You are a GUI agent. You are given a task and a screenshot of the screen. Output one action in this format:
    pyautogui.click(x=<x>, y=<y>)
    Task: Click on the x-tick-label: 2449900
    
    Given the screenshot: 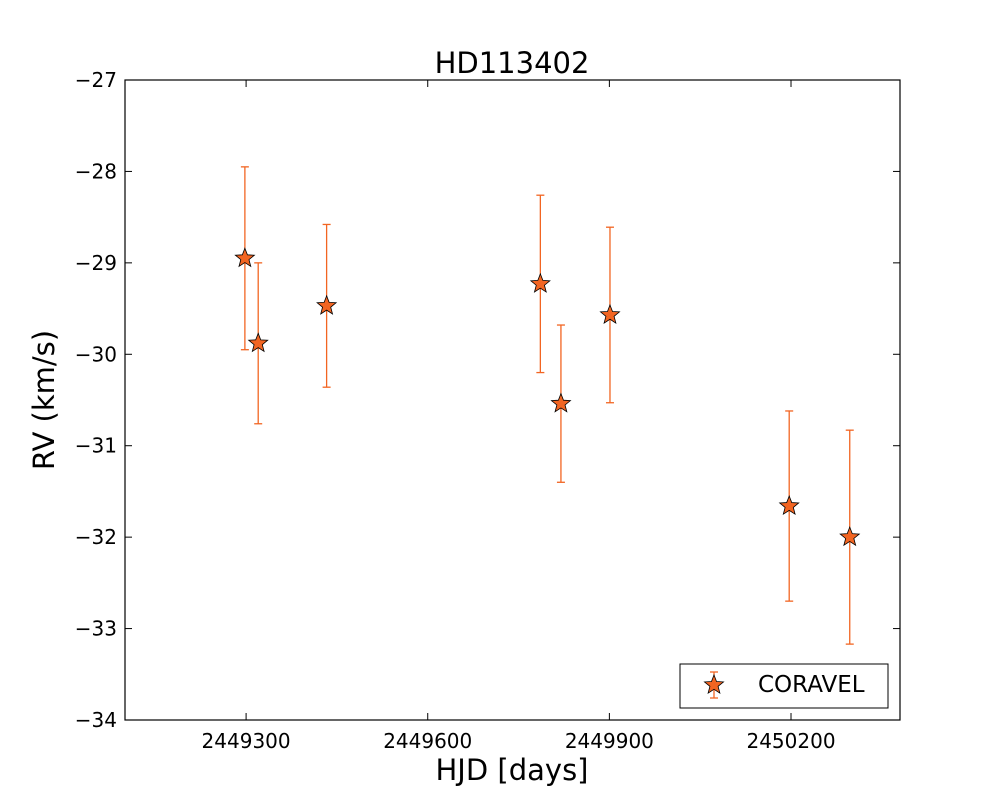 What is the action you would take?
    pyautogui.click(x=609, y=741)
    